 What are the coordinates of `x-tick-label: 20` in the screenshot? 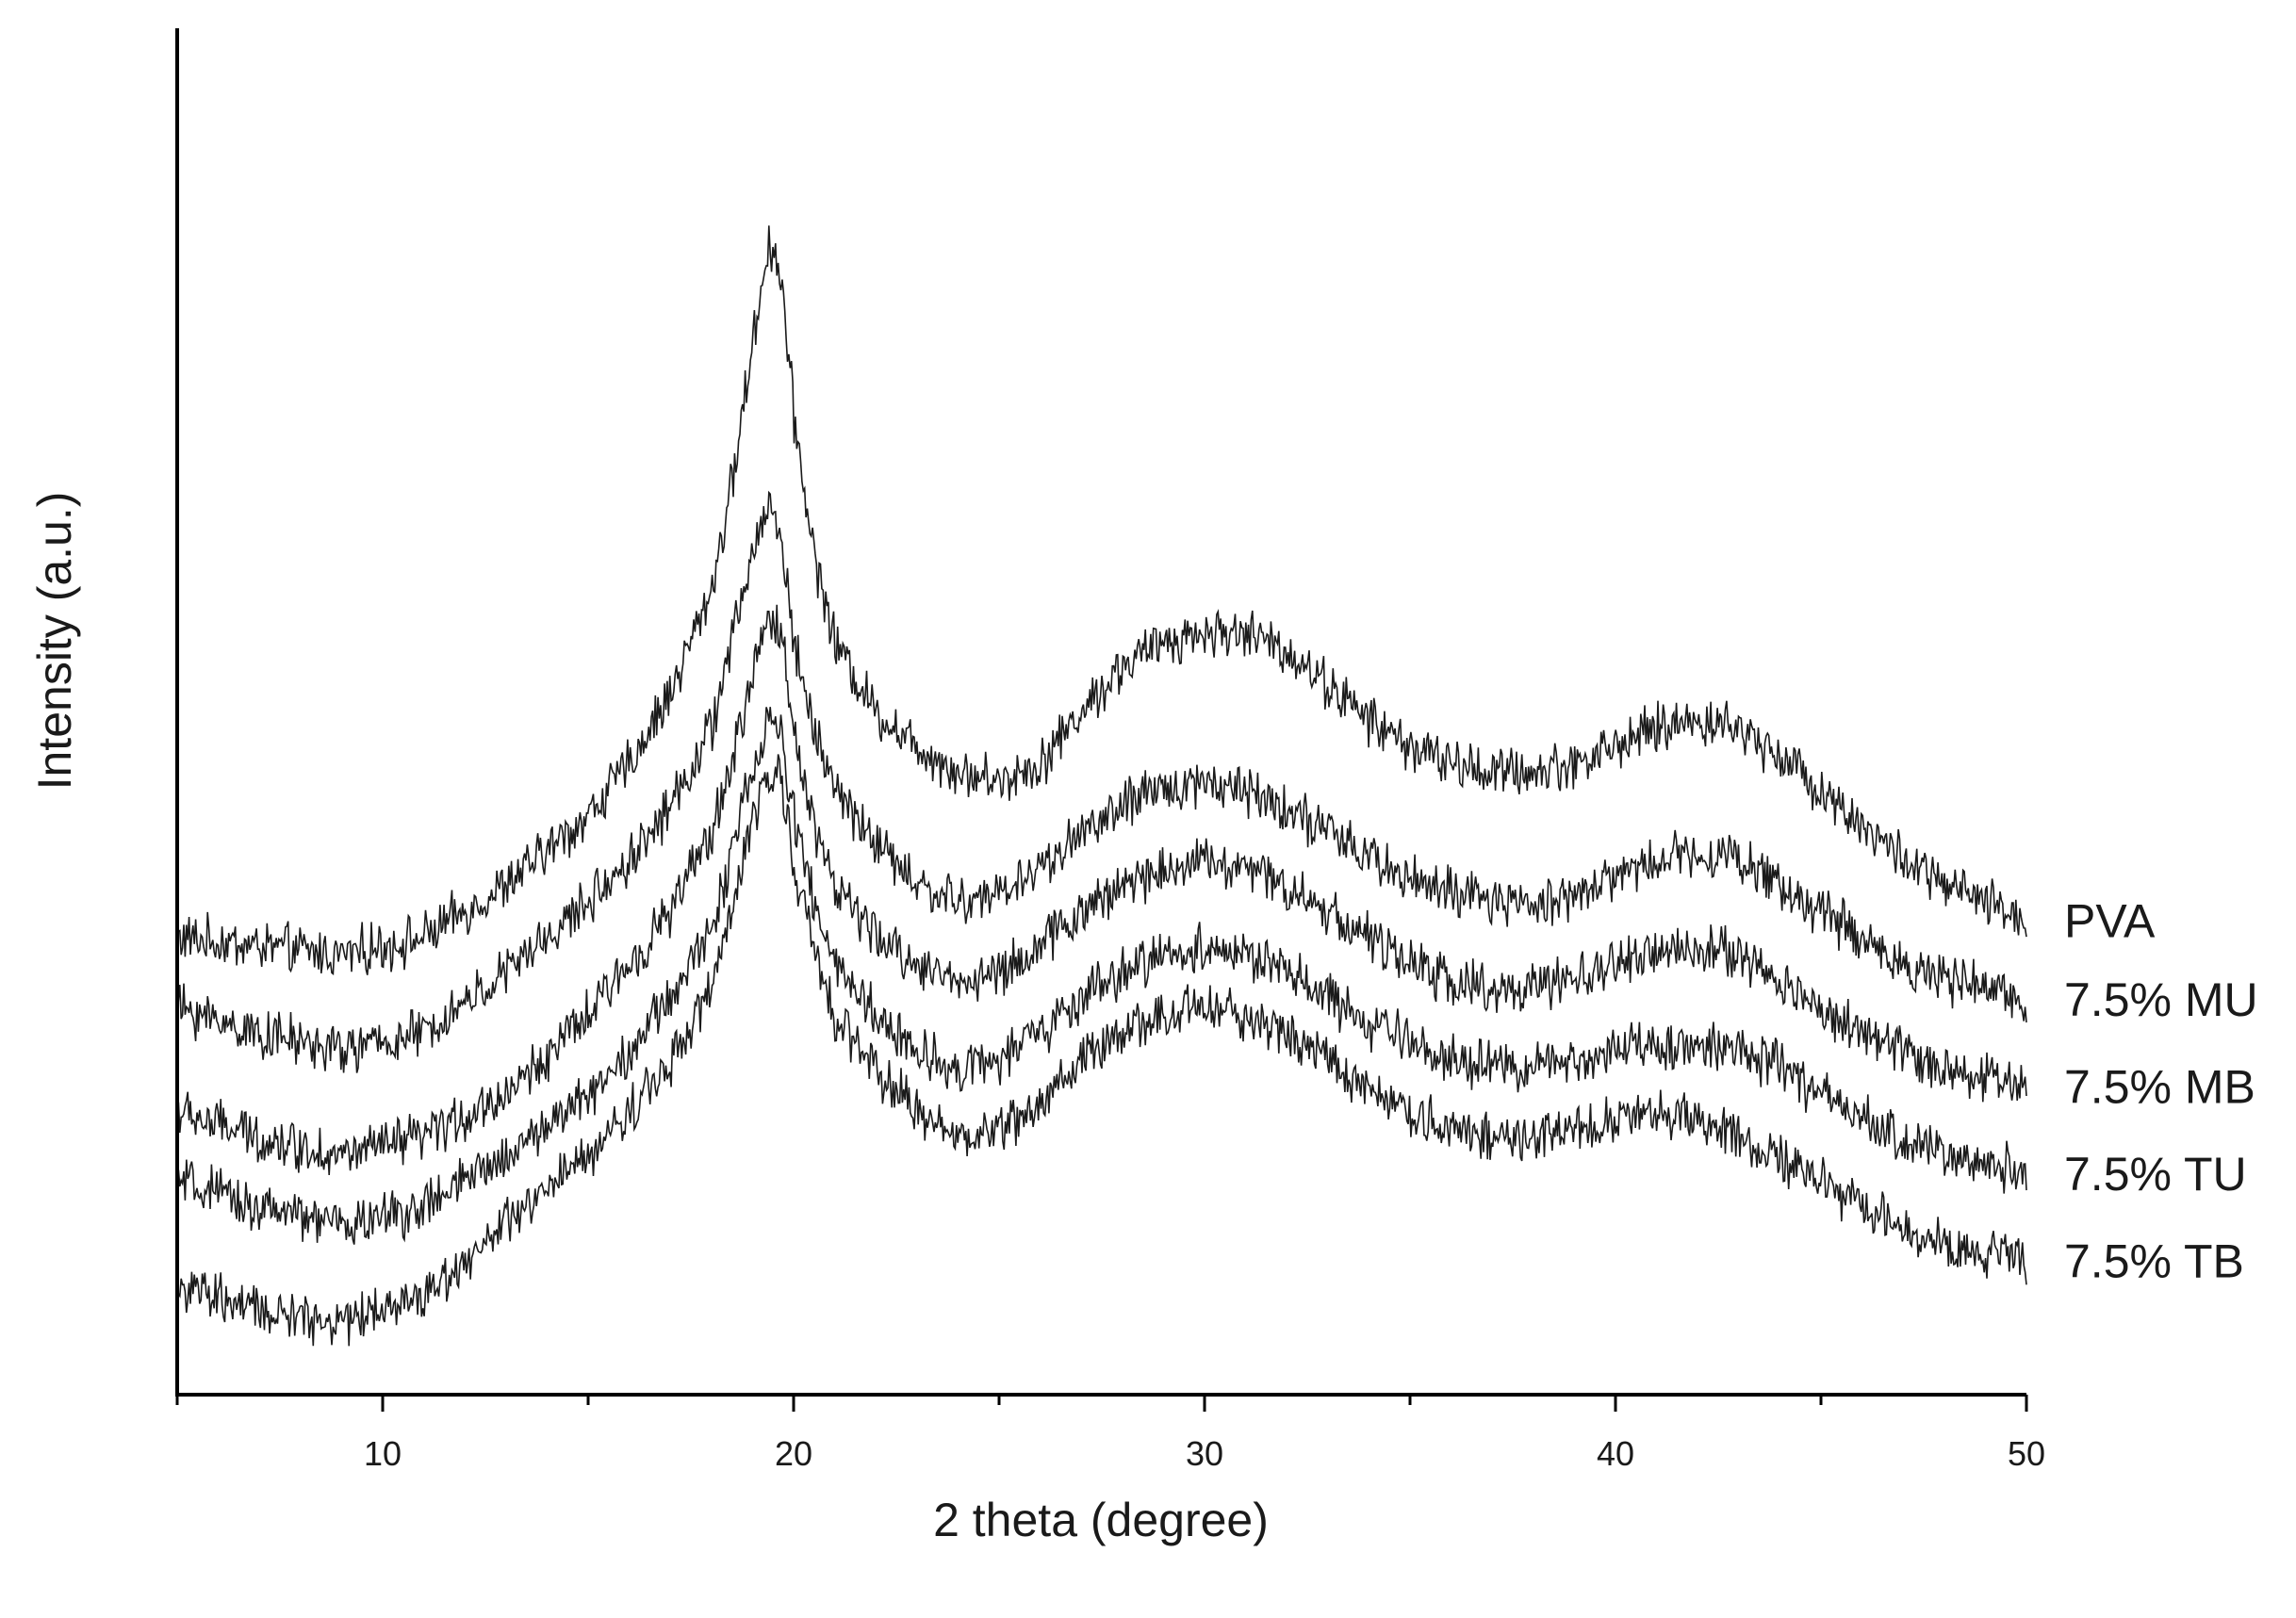 It's located at (793, 1453).